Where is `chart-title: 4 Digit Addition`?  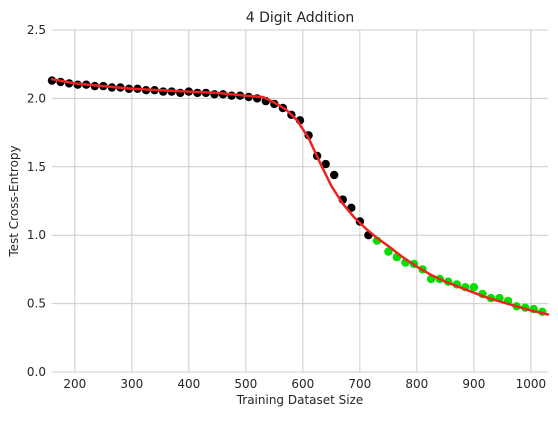
chart-title: 4 Digit Addition is located at coordinates (300, 18).